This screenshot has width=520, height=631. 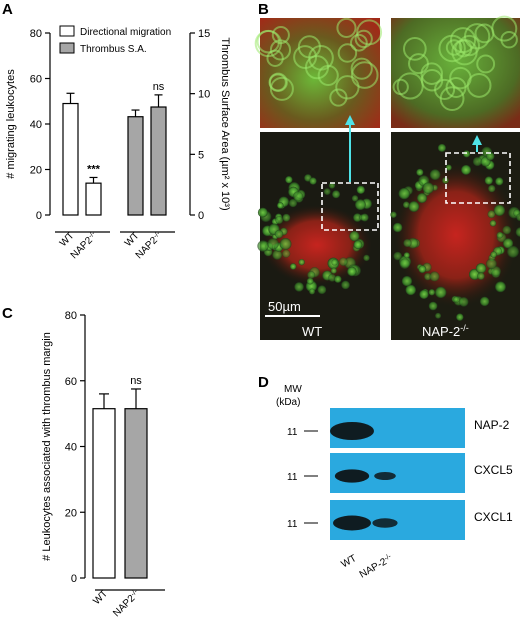 What do you see at coordinates (158, 161) in the screenshot?
I see `chart-a-bar-thrombus-s-a-nap2` at bounding box center [158, 161].